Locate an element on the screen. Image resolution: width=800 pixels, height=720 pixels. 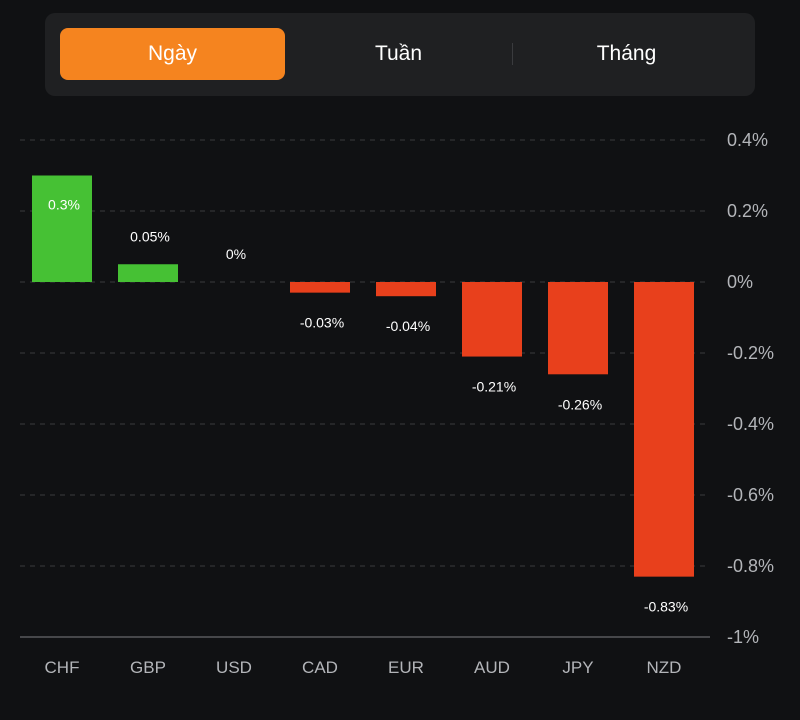
y-tick-label: -0.6% is located at coordinates (750, 495).